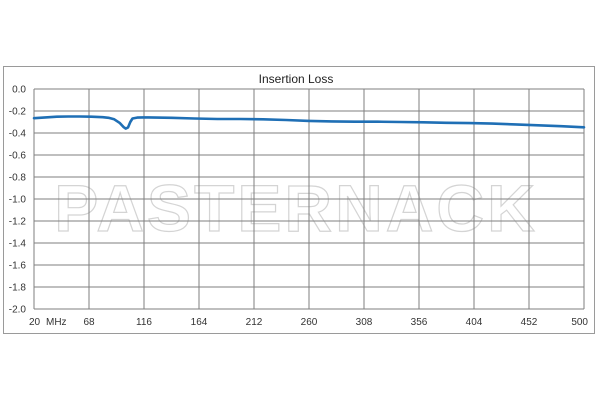 The width and height of the screenshot is (600, 400). What do you see at coordinates (18, 134) in the screenshot?
I see `y-tick-label: -0.4` at bounding box center [18, 134].